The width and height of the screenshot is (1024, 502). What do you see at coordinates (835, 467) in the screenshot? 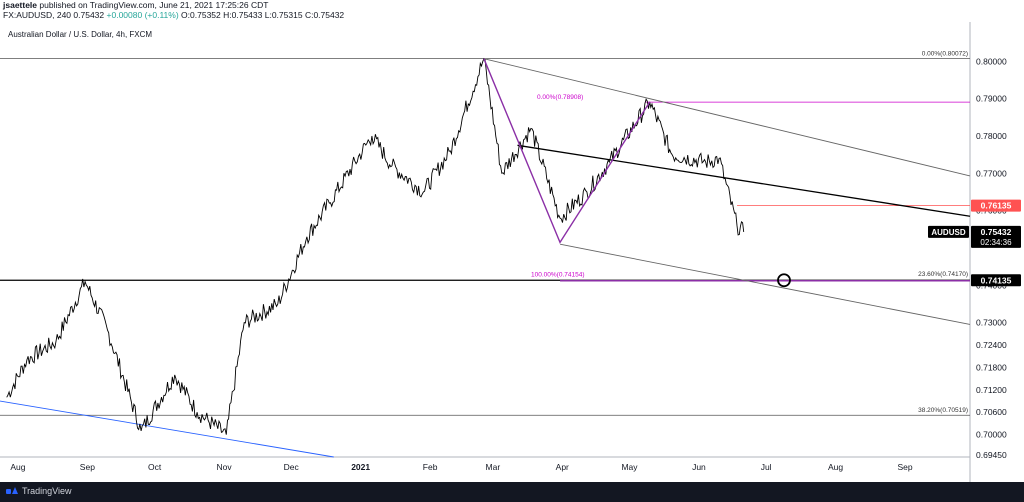
I see `x-tick-label-12: Aug` at bounding box center [835, 467].